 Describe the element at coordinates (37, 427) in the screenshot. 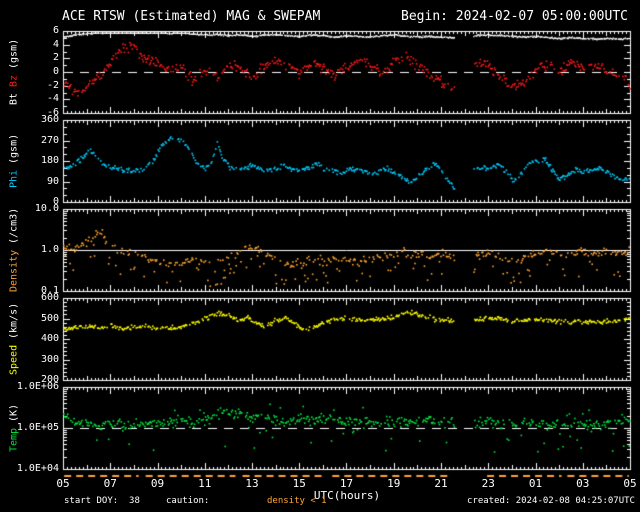

I see `y-tick-label-temp: 1.0E+05` at that location.